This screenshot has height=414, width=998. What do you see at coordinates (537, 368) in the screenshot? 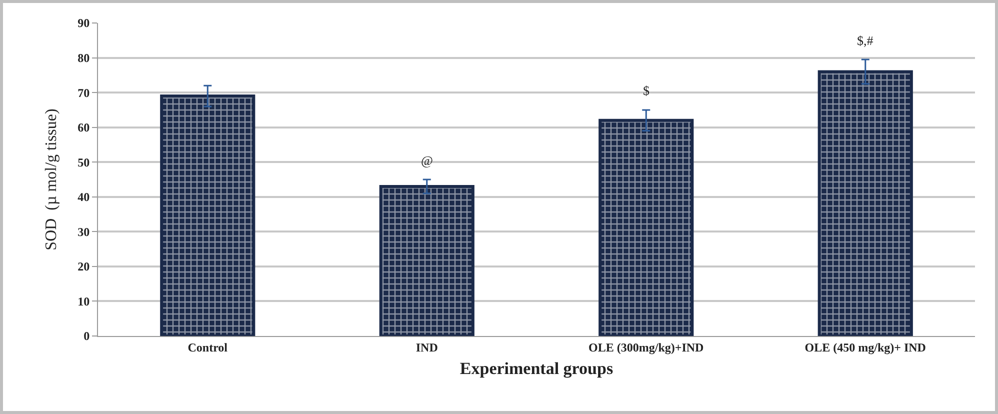
I see `x-axis-title: Experimental groups` at bounding box center [537, 368].